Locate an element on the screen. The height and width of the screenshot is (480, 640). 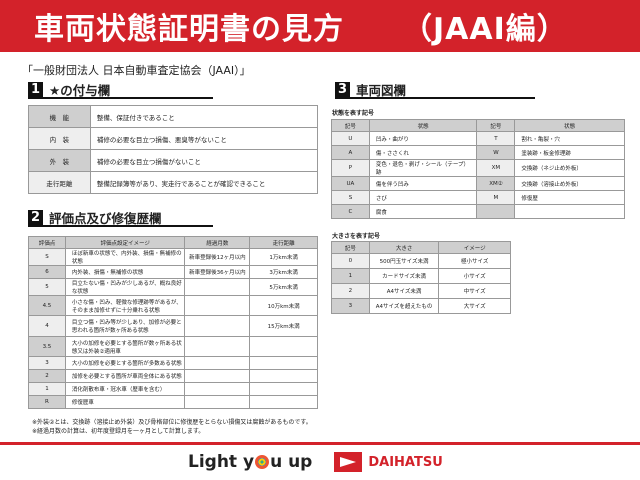
section-title: ★の付与欄 is located at coordinates (80, 90).